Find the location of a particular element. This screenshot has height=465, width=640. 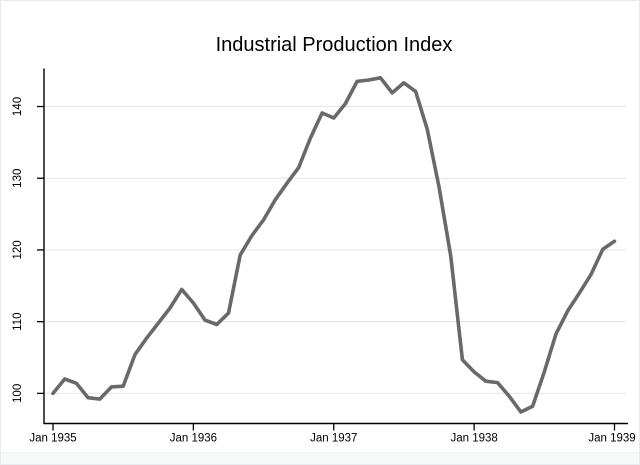

y-tick-label: 120 is located at coordinates (18, 249).